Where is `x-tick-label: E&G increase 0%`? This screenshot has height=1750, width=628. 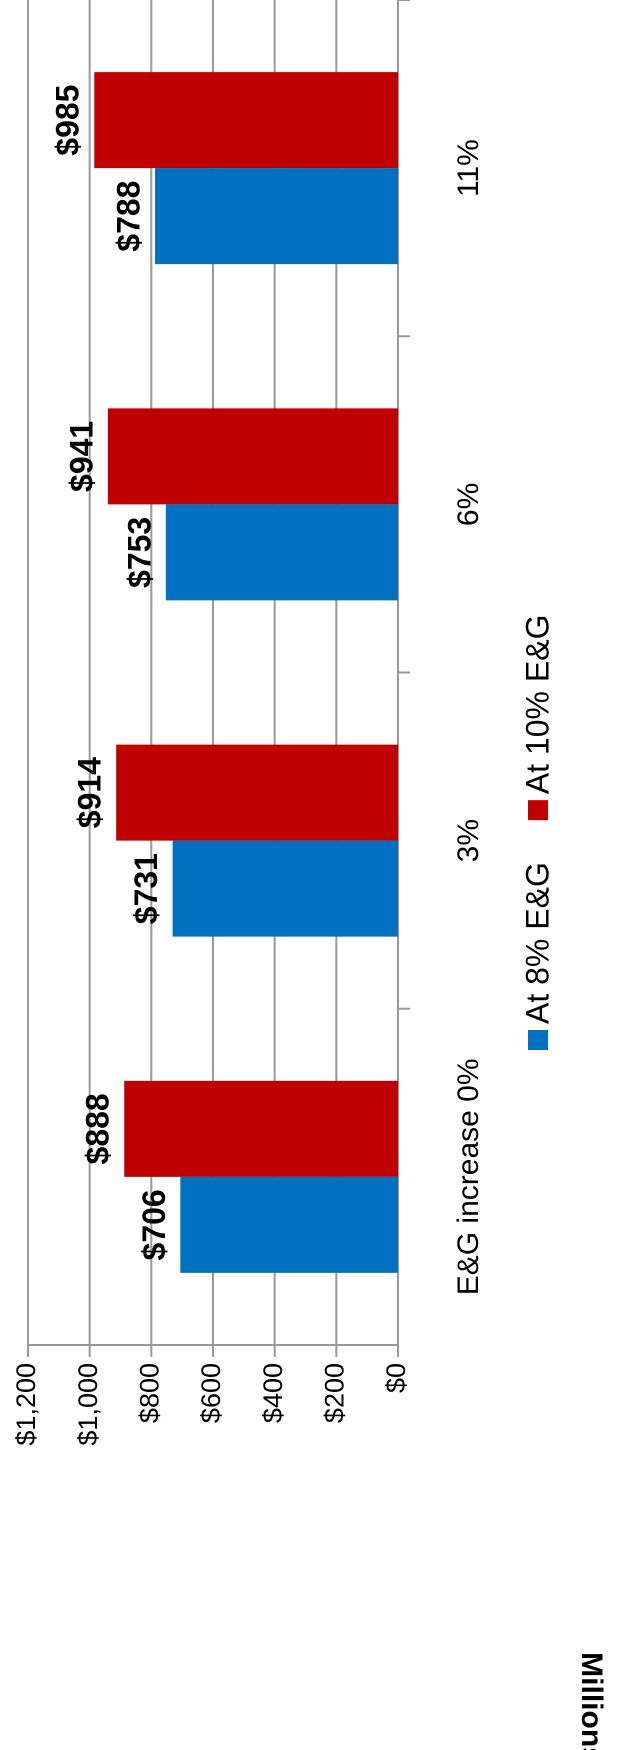 x-tick-label: E&G increase 0% is located at coordinates (468, 1176).